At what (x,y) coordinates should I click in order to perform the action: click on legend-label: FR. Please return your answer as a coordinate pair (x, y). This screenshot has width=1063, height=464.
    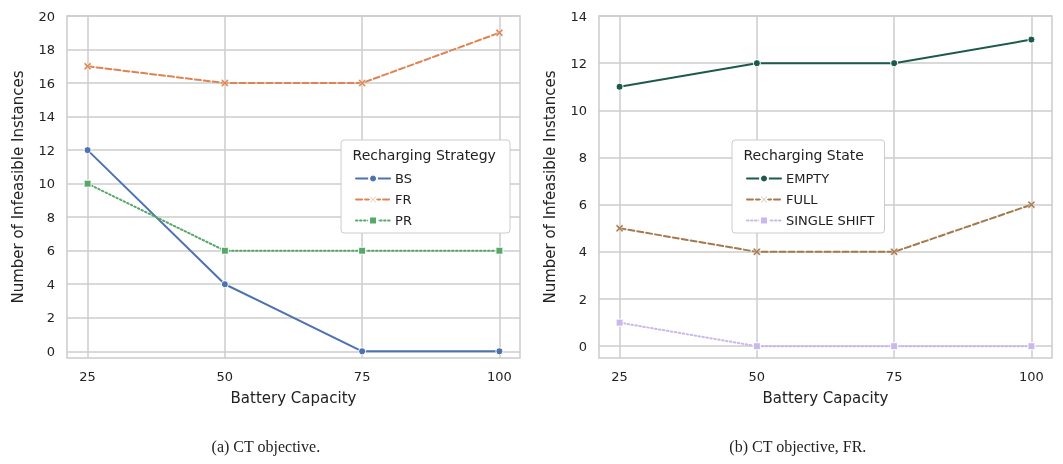
    Looking at the image, I should click on (403, 199).